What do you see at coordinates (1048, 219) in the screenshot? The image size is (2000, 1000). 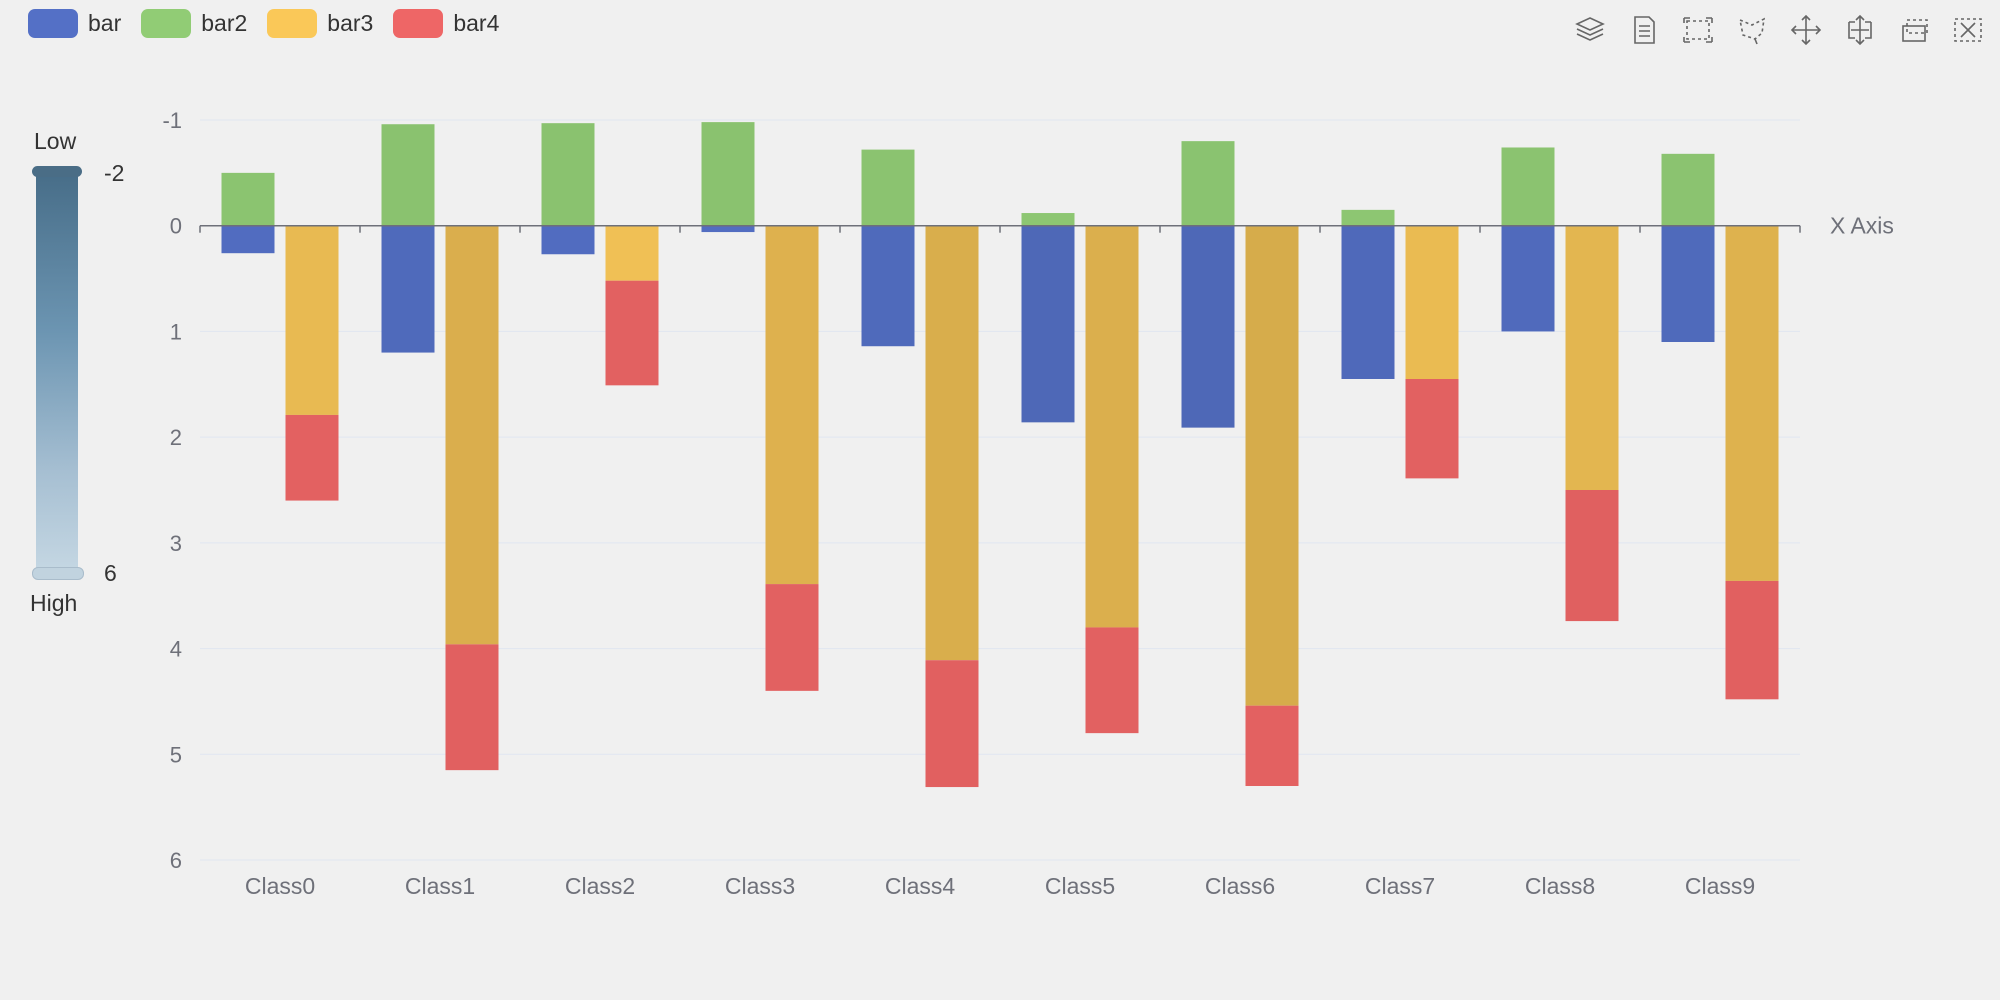 I see `bar-bar2-Class5` at bounding box center [1048, 219].